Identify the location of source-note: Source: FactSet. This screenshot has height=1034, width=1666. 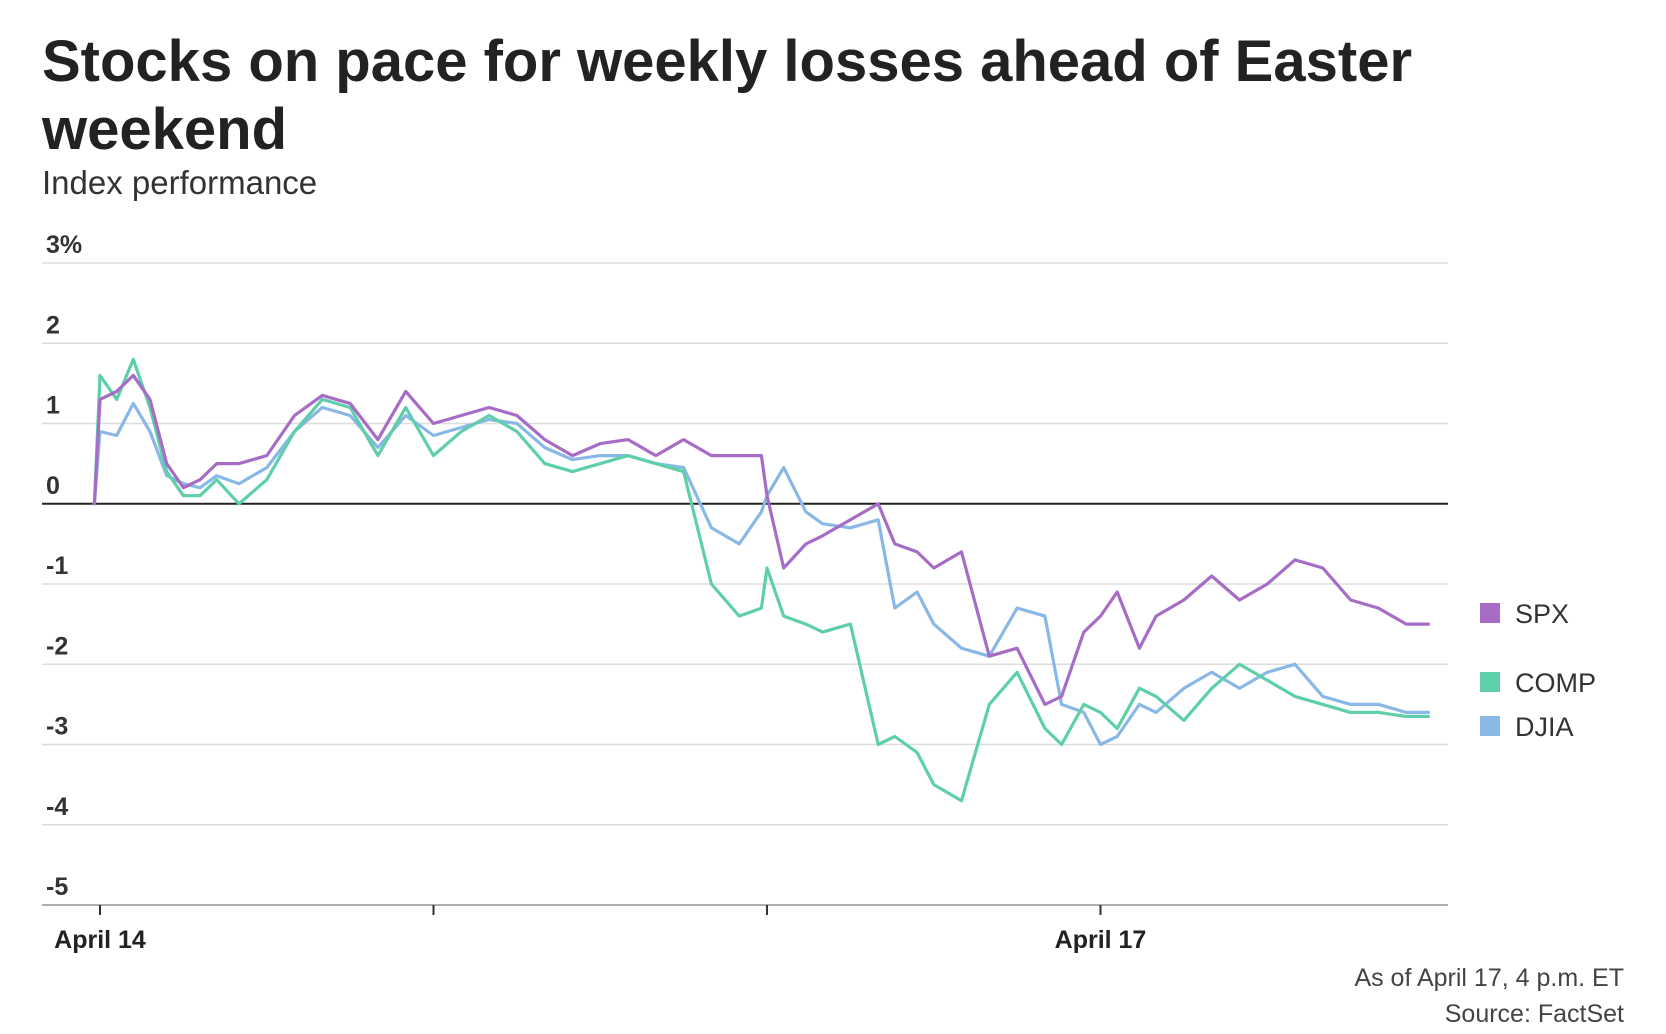
(1534, 1014).